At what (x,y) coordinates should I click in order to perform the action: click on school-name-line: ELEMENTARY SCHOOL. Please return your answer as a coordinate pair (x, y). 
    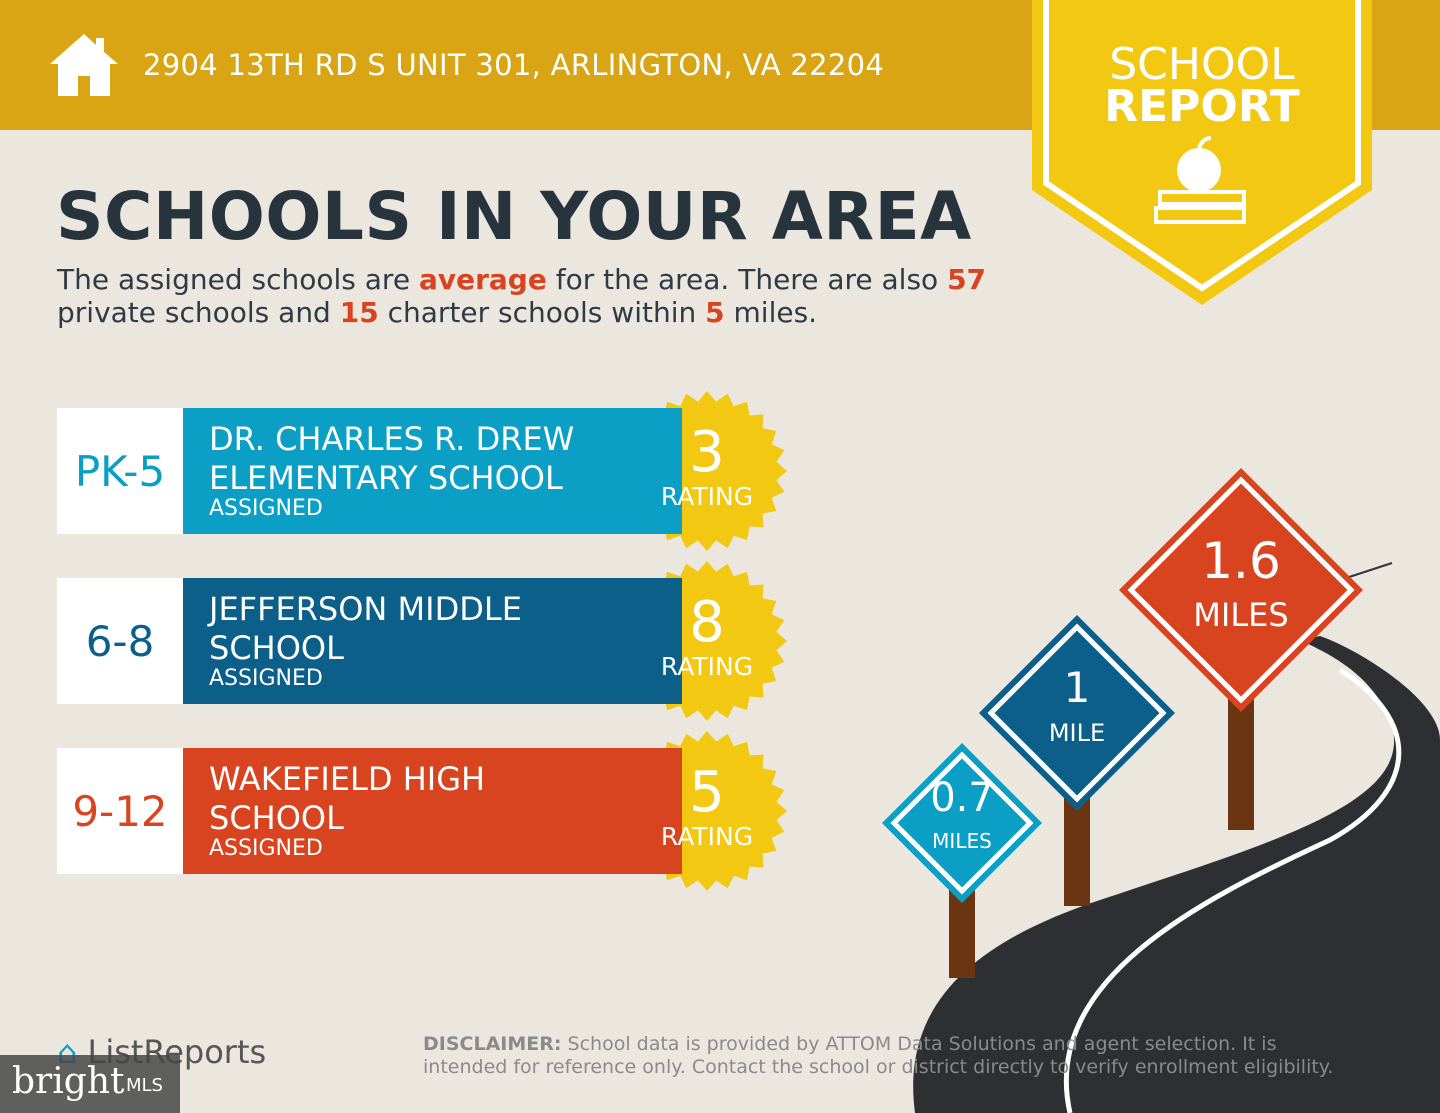
    Looking at the image, I should click on (386, 478).